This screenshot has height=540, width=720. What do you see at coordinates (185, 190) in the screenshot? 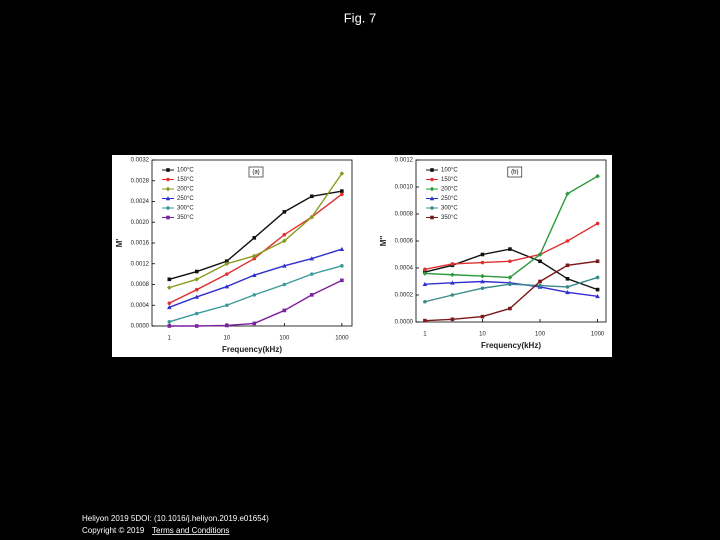
I see `legend-label: 200°C` at bounding box center [185, 190].